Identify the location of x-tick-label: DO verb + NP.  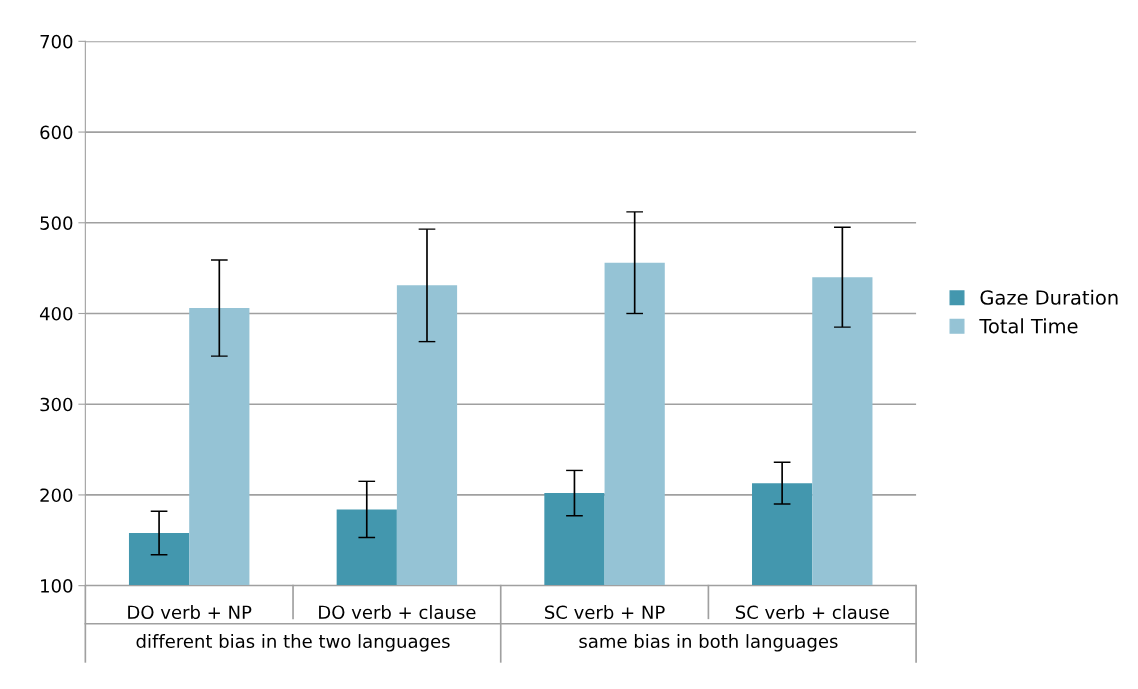
(190, 612).